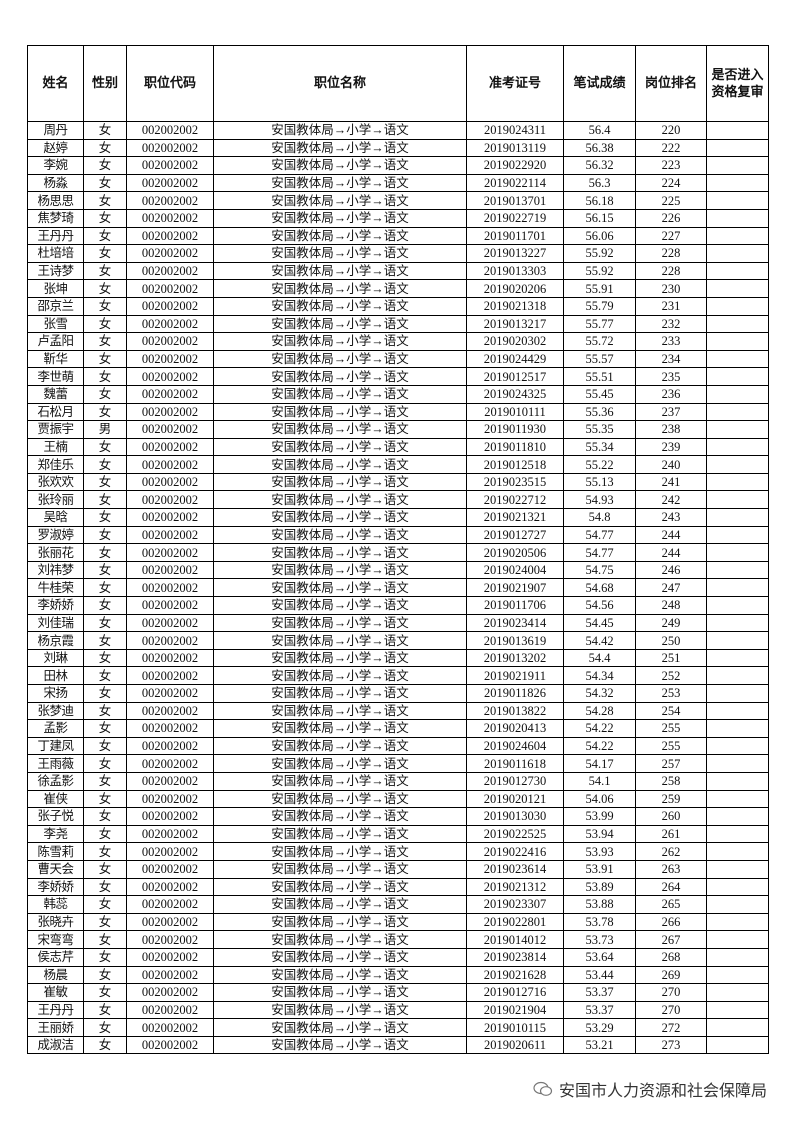 The height and width of the screenshot is (1122, 793). I want to click on cell-name: 罗淑婷, so click(55, 535).